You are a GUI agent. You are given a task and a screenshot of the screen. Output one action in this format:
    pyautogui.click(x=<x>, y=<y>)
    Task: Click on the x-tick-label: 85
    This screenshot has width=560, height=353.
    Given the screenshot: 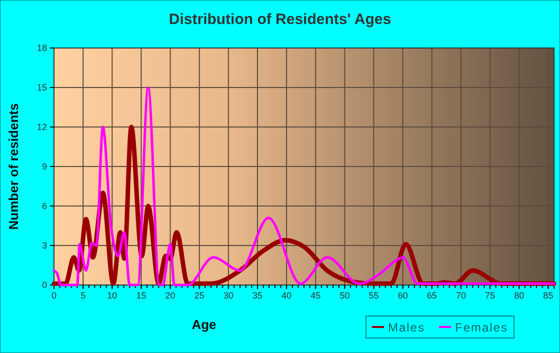 What is the action you would take?
    pyautogui.click(x=548, y=295)
    